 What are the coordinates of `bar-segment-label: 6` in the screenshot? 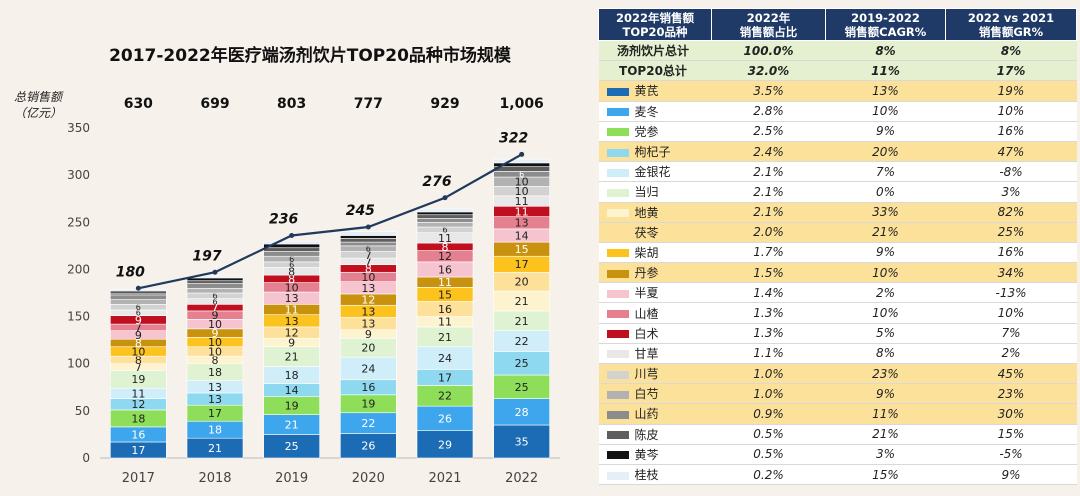 It's located at (291, 265).